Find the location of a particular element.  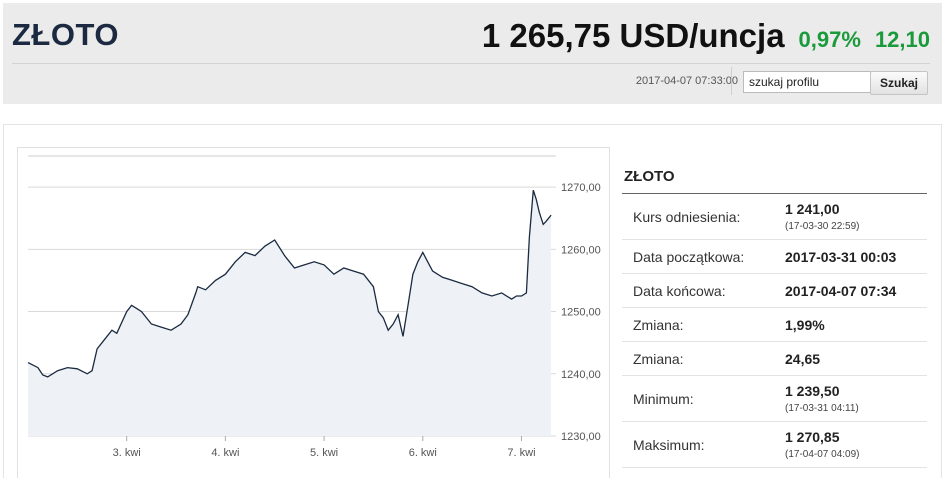

x-tick-label: 3. kwi is located at coordinates (127, 453).